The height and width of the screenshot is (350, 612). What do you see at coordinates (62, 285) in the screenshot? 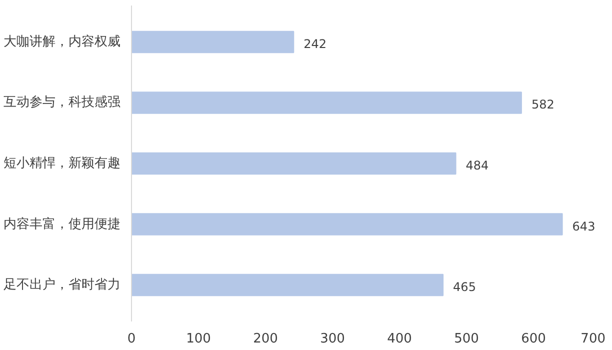
I see `y-tick-label: 足不出户，省时省力` at bounding box center [62, 285].